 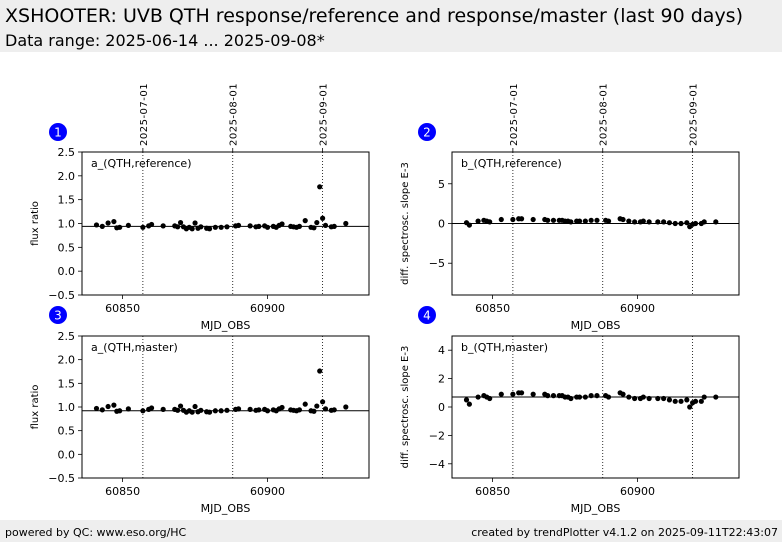 I want to click on y-tick-label: 2.5, so click(x=67, y=152).